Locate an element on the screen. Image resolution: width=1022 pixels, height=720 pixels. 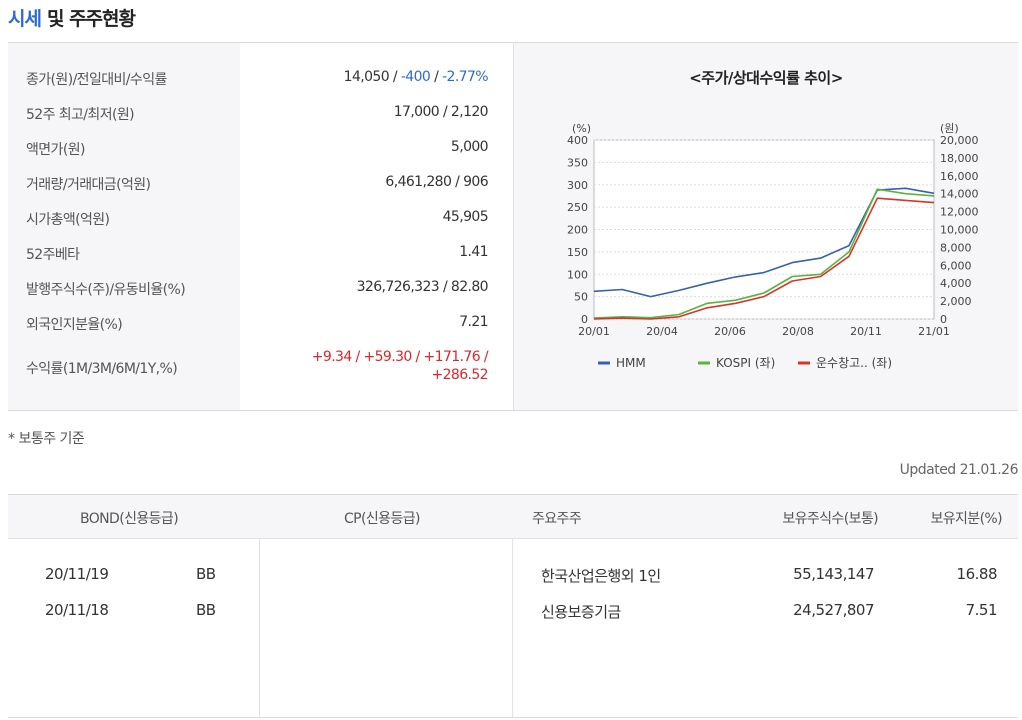
stat-row-foreign-ownership: 외국인지분율(%) 7.21 is located at coordinates (258, 323).